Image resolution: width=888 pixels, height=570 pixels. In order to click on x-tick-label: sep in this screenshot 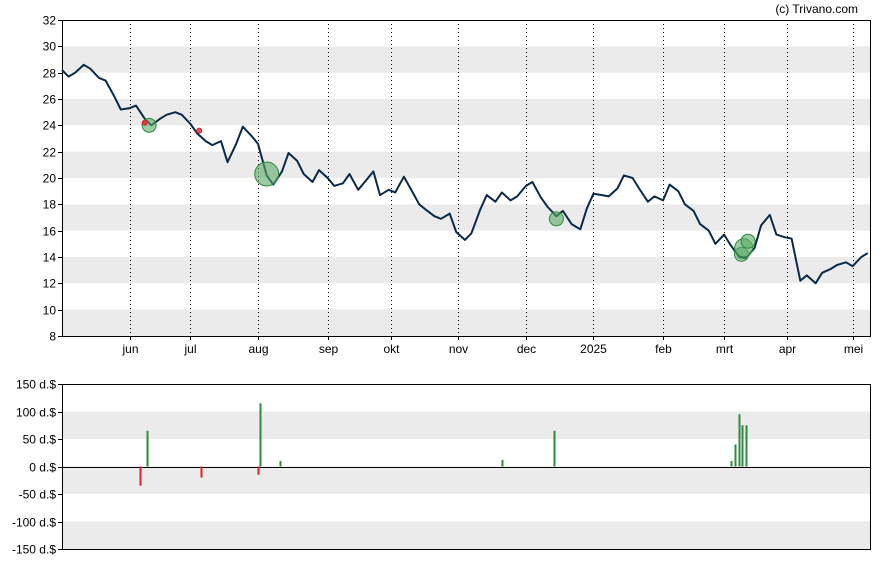, I will do `click(329, 349)`.